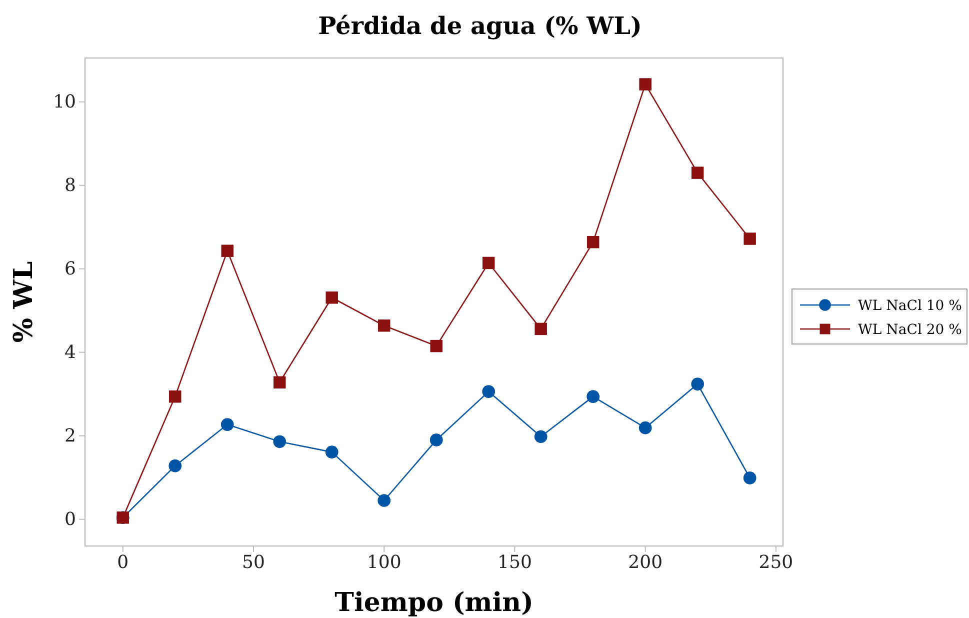 The width and height of the screenshot is (969, 618). What do you see at coordinates (24, 302) in the screenshot?
I see `y-axis-title: % WL` at bounding box center [24, 302].